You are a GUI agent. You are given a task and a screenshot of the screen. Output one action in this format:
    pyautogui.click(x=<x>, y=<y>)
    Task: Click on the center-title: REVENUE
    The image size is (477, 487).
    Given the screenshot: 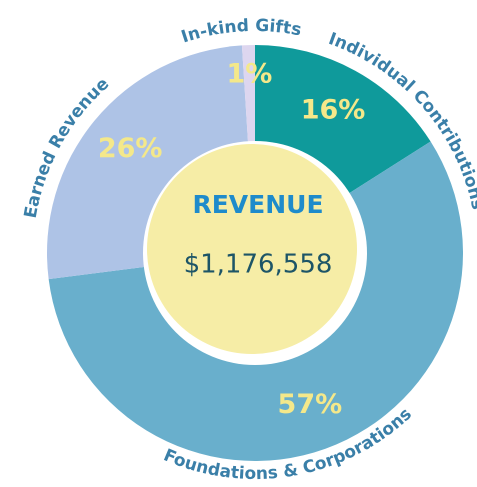 What is the action you would take?
    pyautogui.click(x=257, y=204)
    